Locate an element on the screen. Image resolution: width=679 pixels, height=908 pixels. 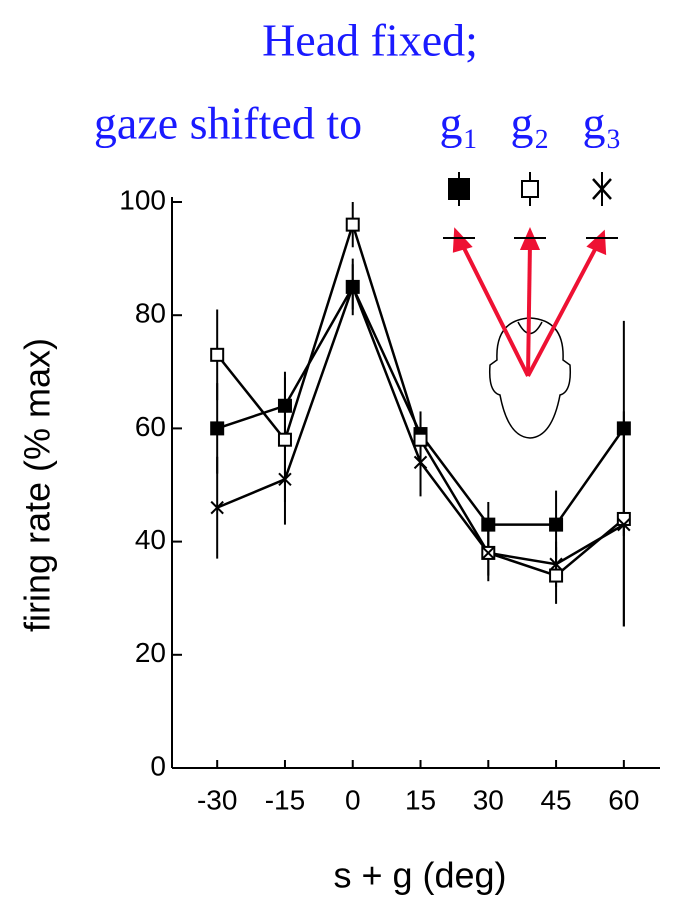
y-tick-label: 20 is located at coordinates (150, 652).